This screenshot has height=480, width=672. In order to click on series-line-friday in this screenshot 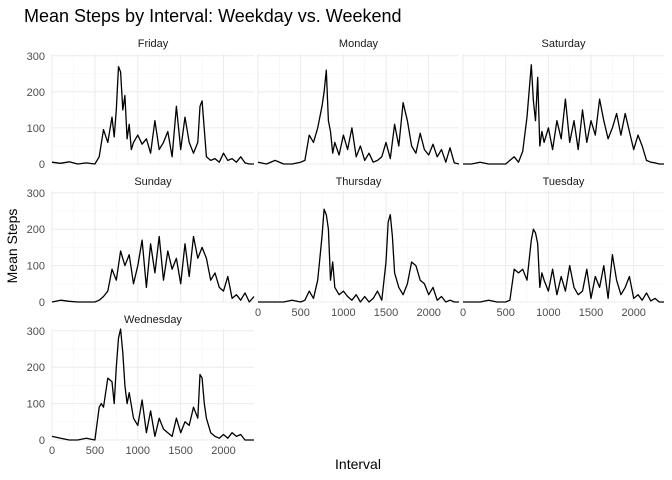, I will do `click(152, 115)`.